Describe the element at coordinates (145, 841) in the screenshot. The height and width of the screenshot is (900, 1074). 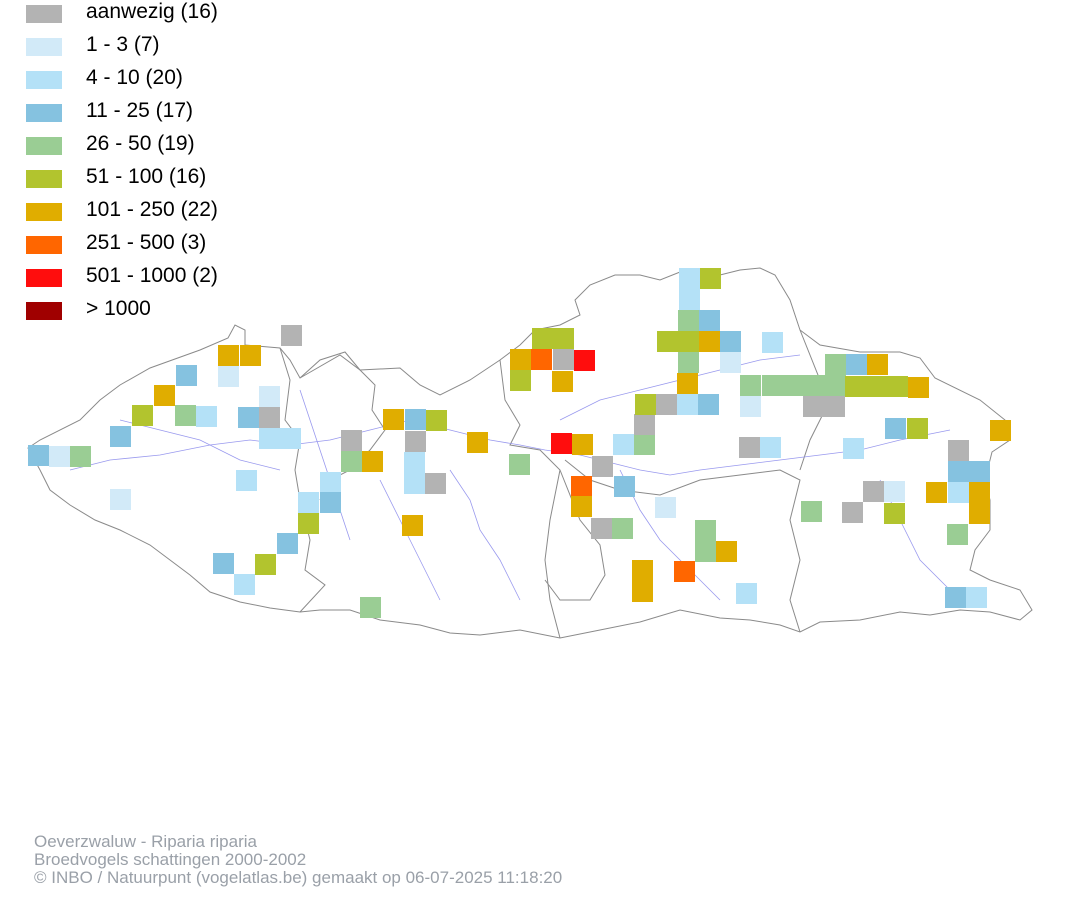
I see `species-name: Oeverzwaluw - Riparia riparia` at that location.